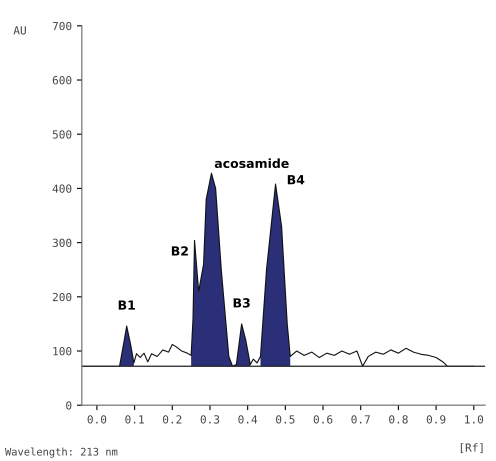  Describe the element at coordinates (126, 305) in the screenshot. I see `annotation: B1` at that location.